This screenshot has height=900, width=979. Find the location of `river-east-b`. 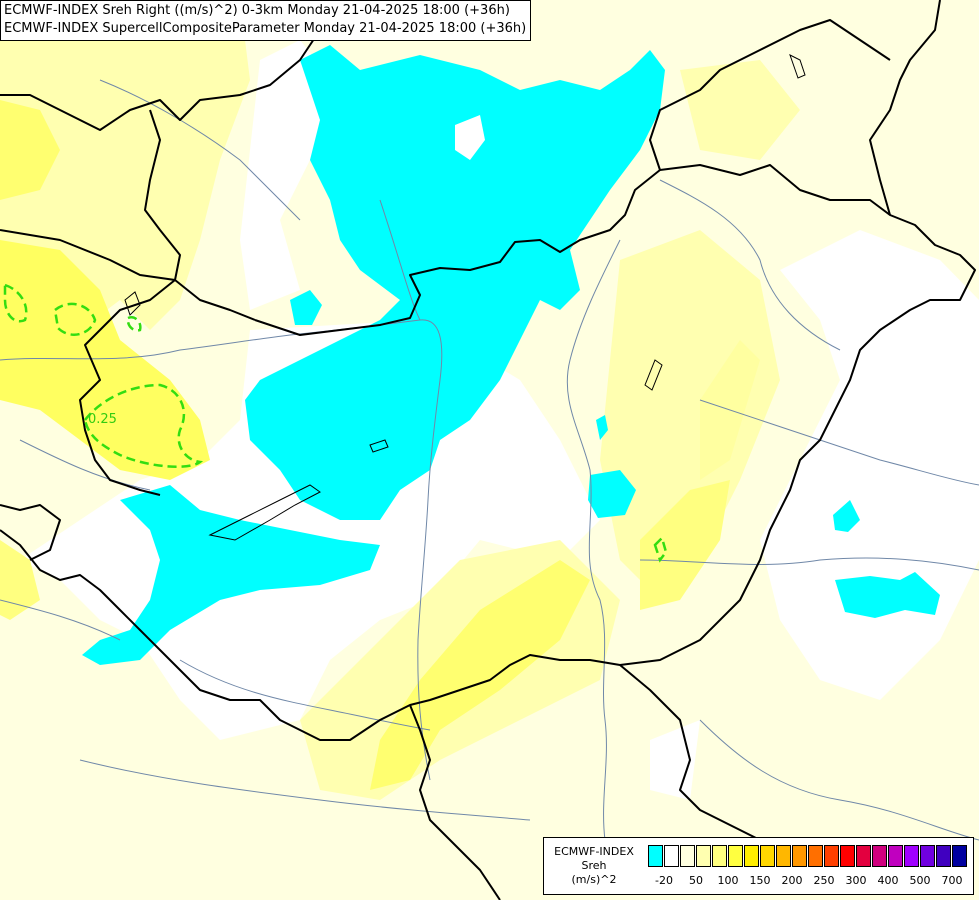

river-east-b is located at coordinates (809, 564).